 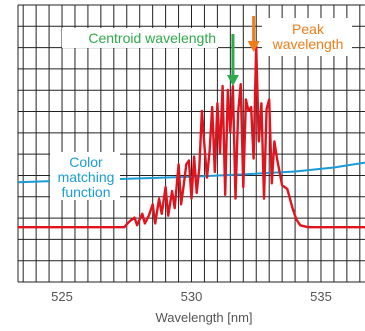 I want to click on peak-label-bg, so click(x=307, y=37).